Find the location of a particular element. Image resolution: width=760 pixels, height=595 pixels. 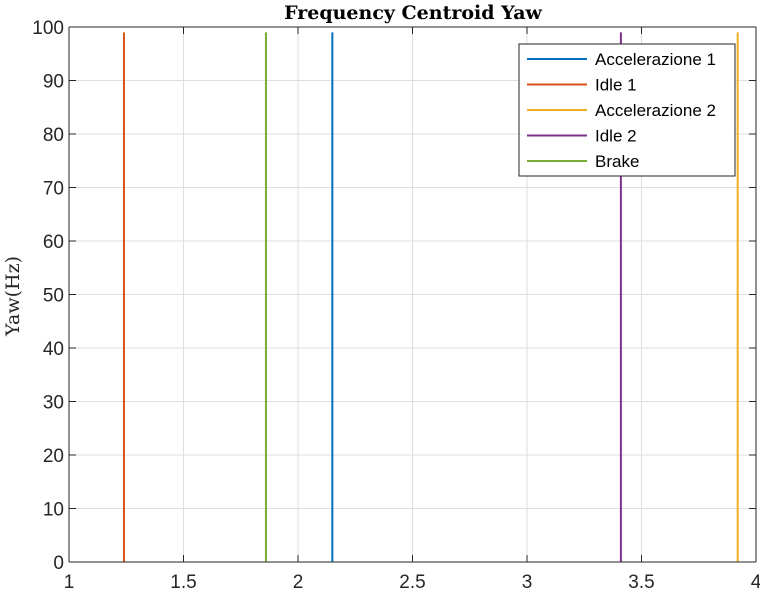

legend-label-5: Brake is located at coordinates (617, 161).